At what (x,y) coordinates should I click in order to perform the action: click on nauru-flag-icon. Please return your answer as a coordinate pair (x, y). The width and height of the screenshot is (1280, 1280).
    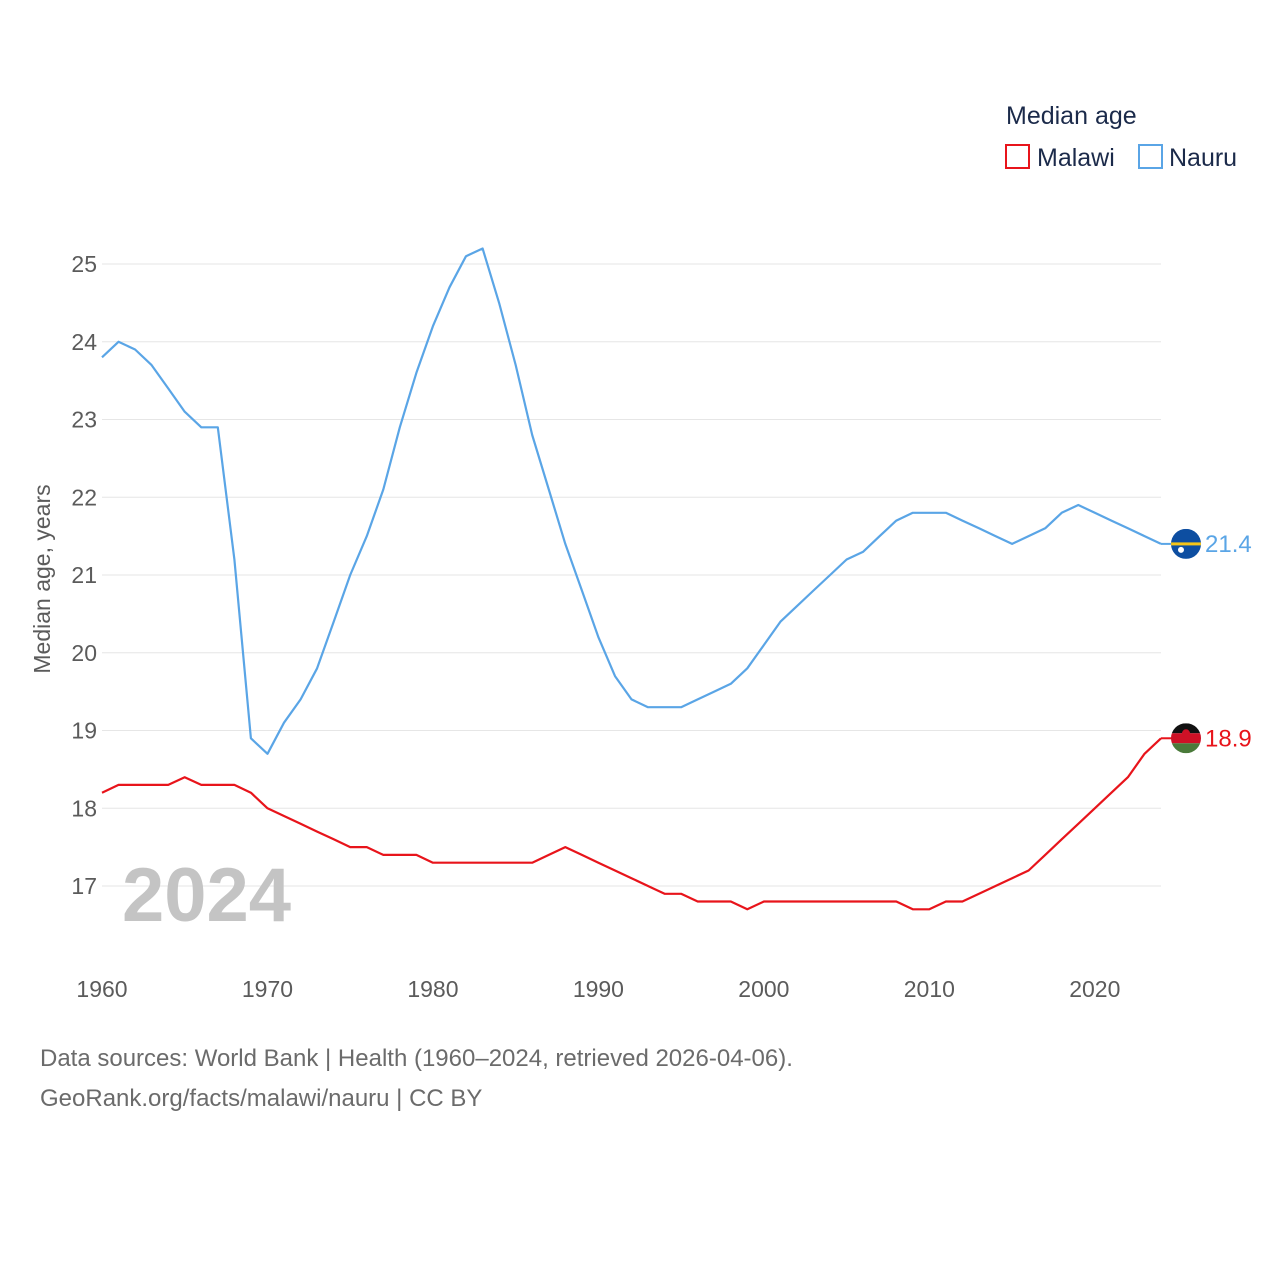
    Looking at the image, I should click on (1186, 543).